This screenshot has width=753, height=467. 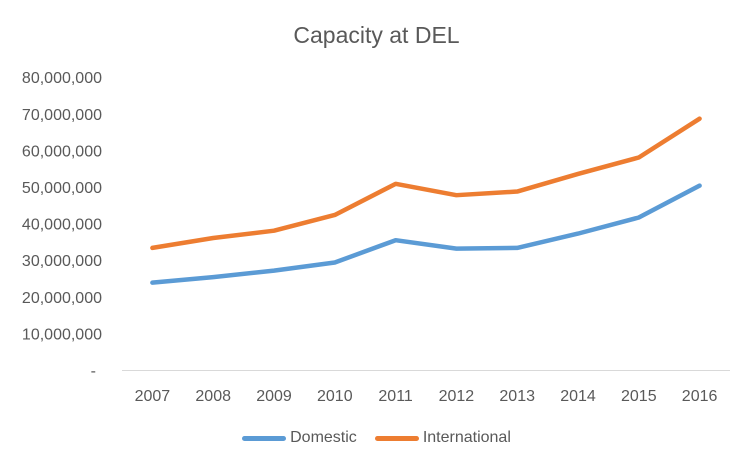 What do you see at coordinates (396, 438) in the screenshot?
I see `international-line-swatch-icon` at bounding box center [396, 438].